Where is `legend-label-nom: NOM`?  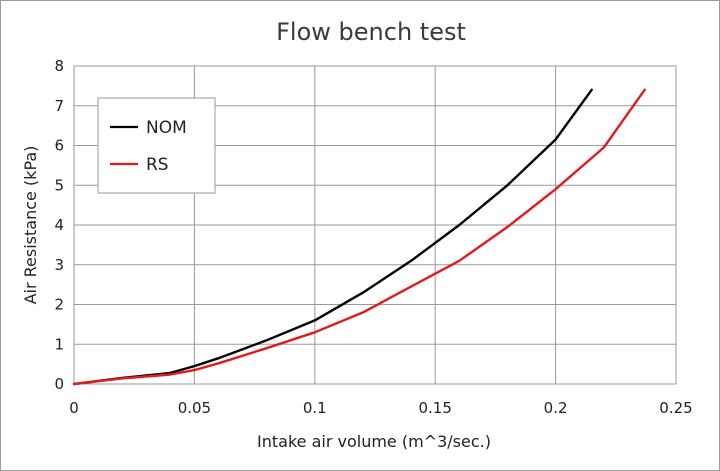
legend-label-nom: NOM is located at coordinates (166, 128).